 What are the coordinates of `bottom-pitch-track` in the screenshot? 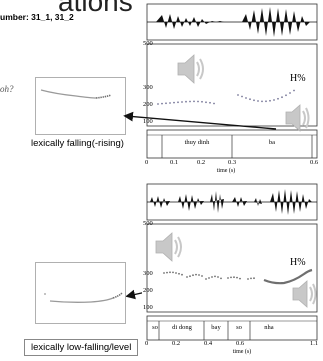 It's located at (209, 275).